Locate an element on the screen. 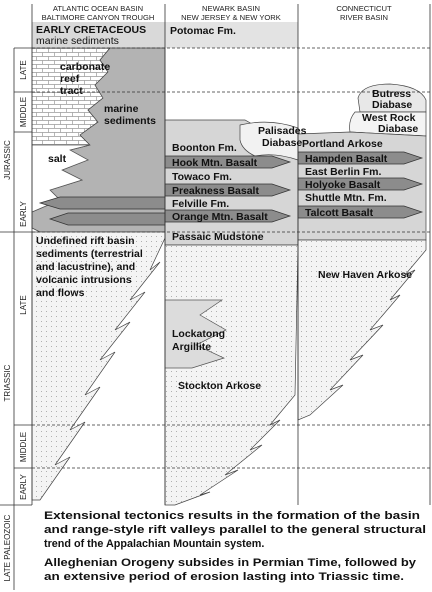 Image resolution: width=432 pixels, height=592 pixels. cretaceous-box is located at coordinates (98, 35).